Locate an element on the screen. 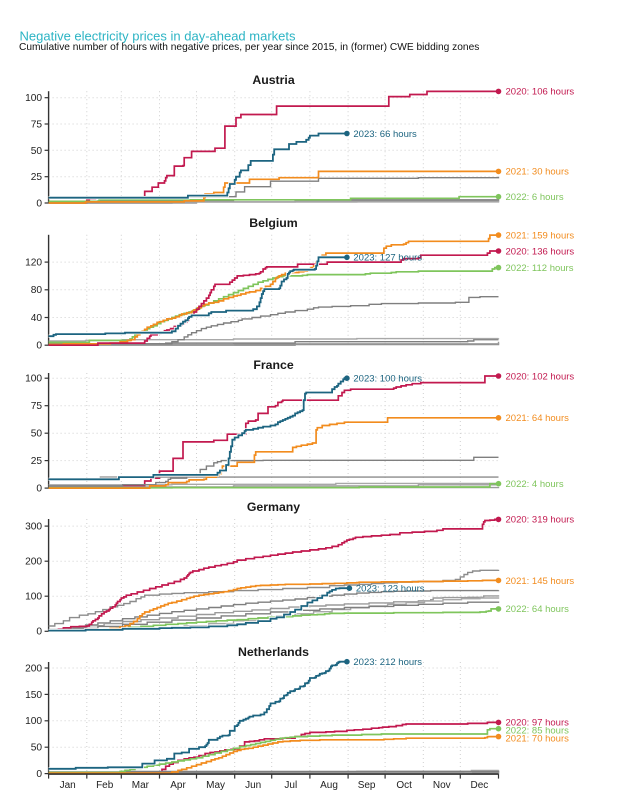 This screenshot has width=617, height=811. svg-text: 80 is located at coordinates (37, 290).